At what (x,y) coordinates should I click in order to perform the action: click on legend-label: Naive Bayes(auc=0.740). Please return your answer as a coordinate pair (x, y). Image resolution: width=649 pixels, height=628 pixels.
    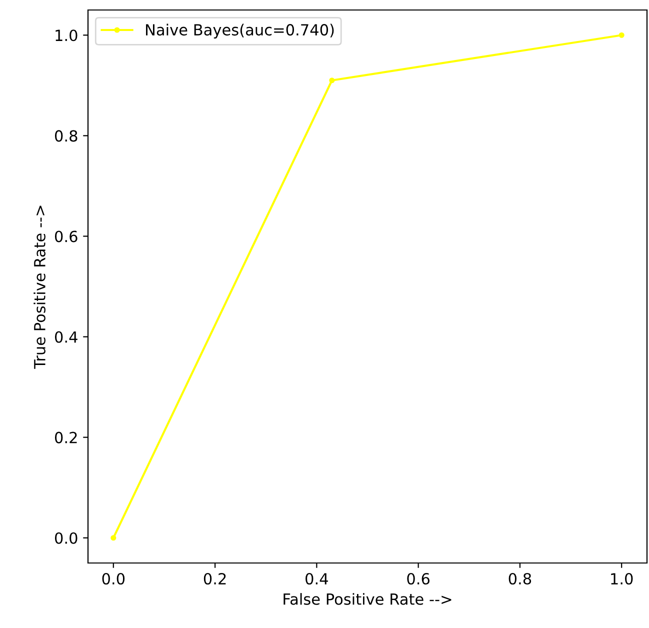
    Looking at the image, I should click on (240, 31).